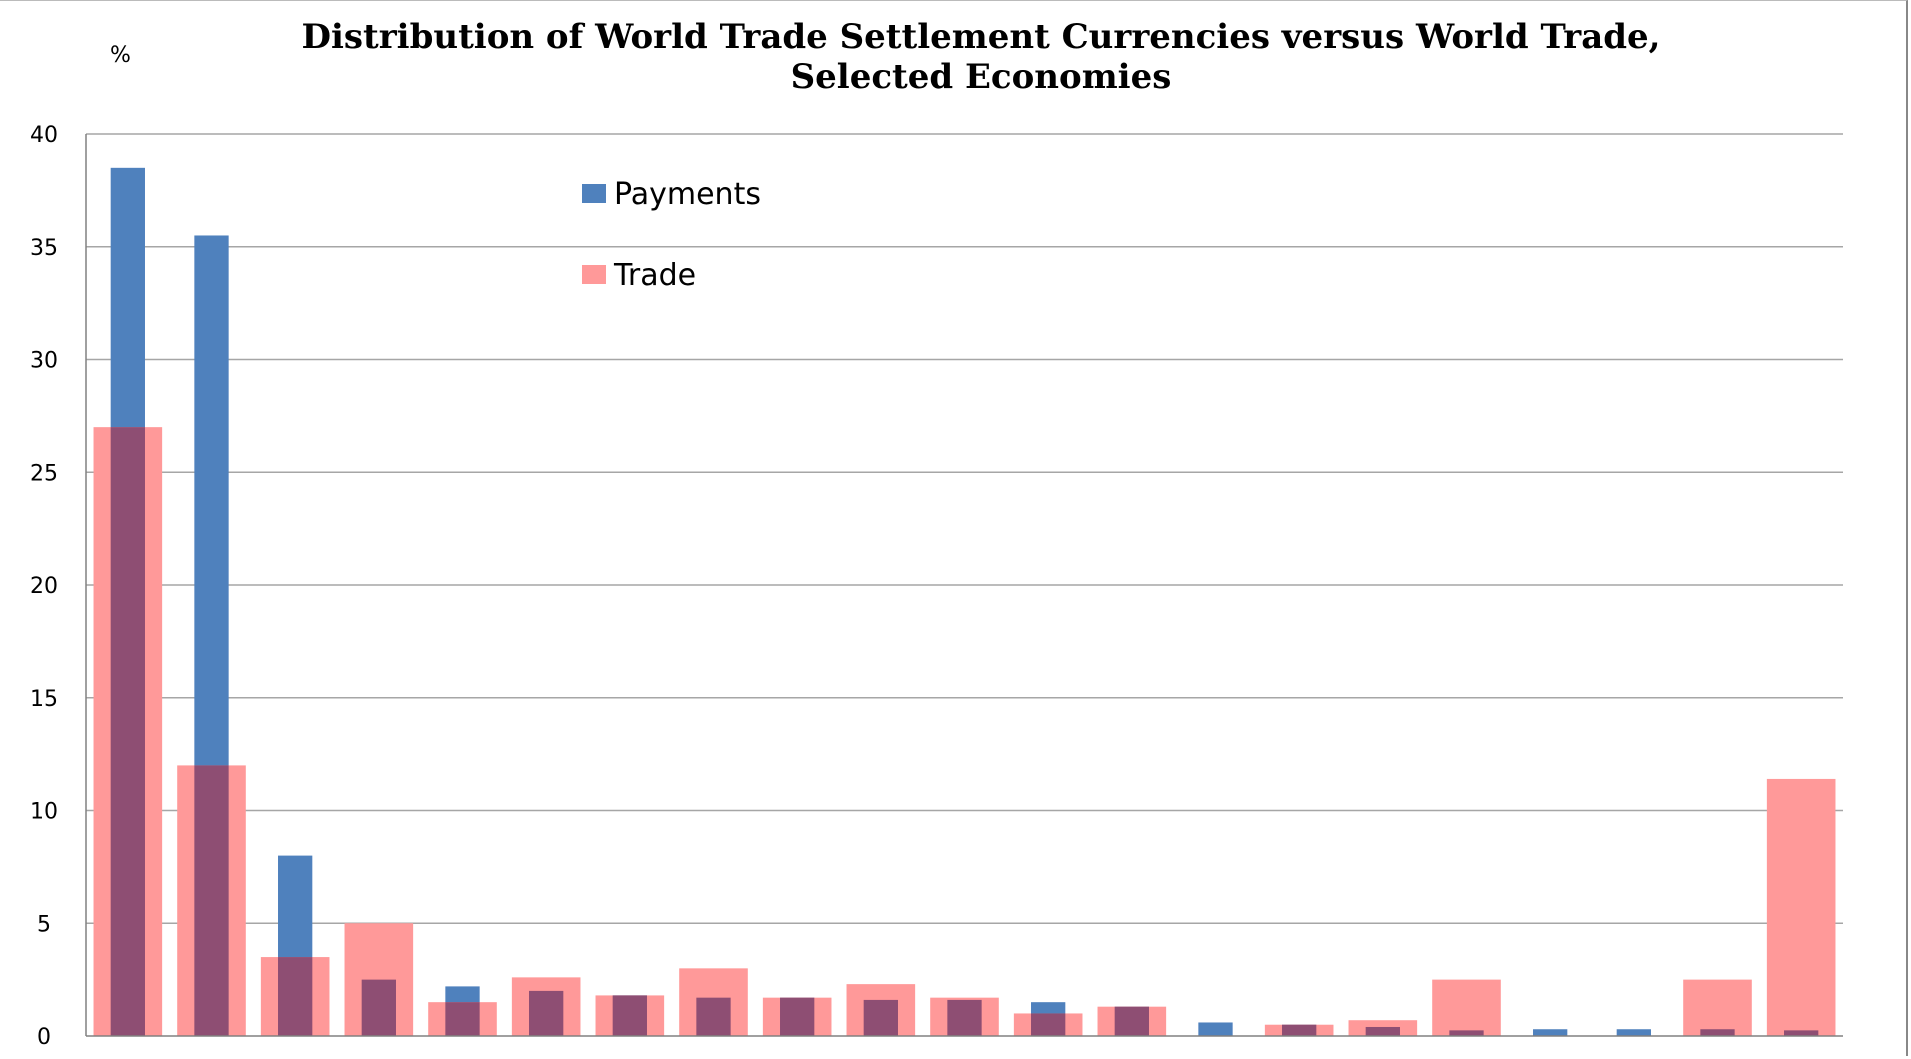 This screenshot has height=1059, width=1911. Describe the element at coordinates (44, 248) in the screenshot. I see `y-tick-label: 35` at that location.